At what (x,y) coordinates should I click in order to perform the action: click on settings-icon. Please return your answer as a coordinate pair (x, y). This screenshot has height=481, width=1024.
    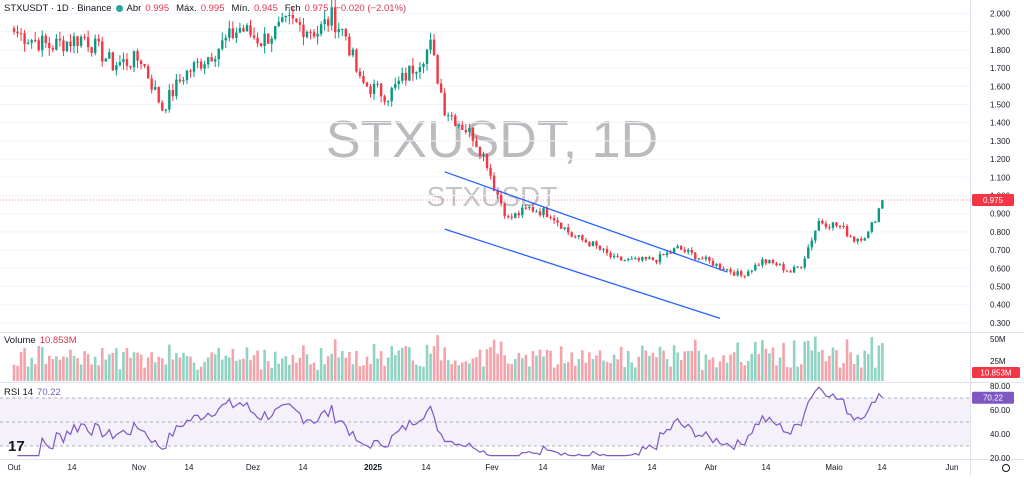
    Looking at the image, I should click on (1006, 468).